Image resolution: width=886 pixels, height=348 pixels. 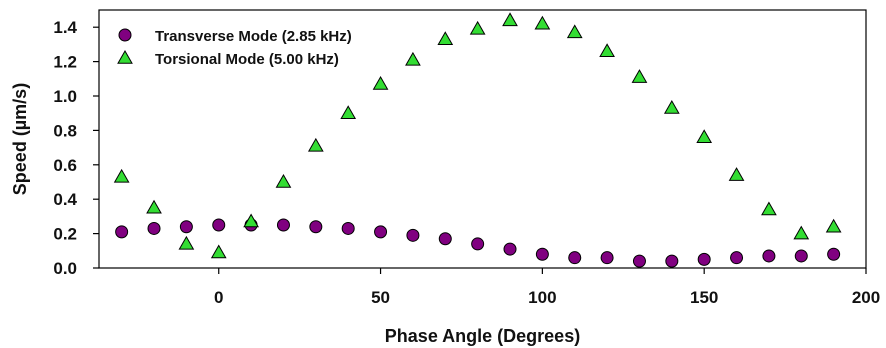 What do you see at coordinates (125, 35) in the screenshot?
I see `legend-marker-circle` at bounding box center [125, 35].